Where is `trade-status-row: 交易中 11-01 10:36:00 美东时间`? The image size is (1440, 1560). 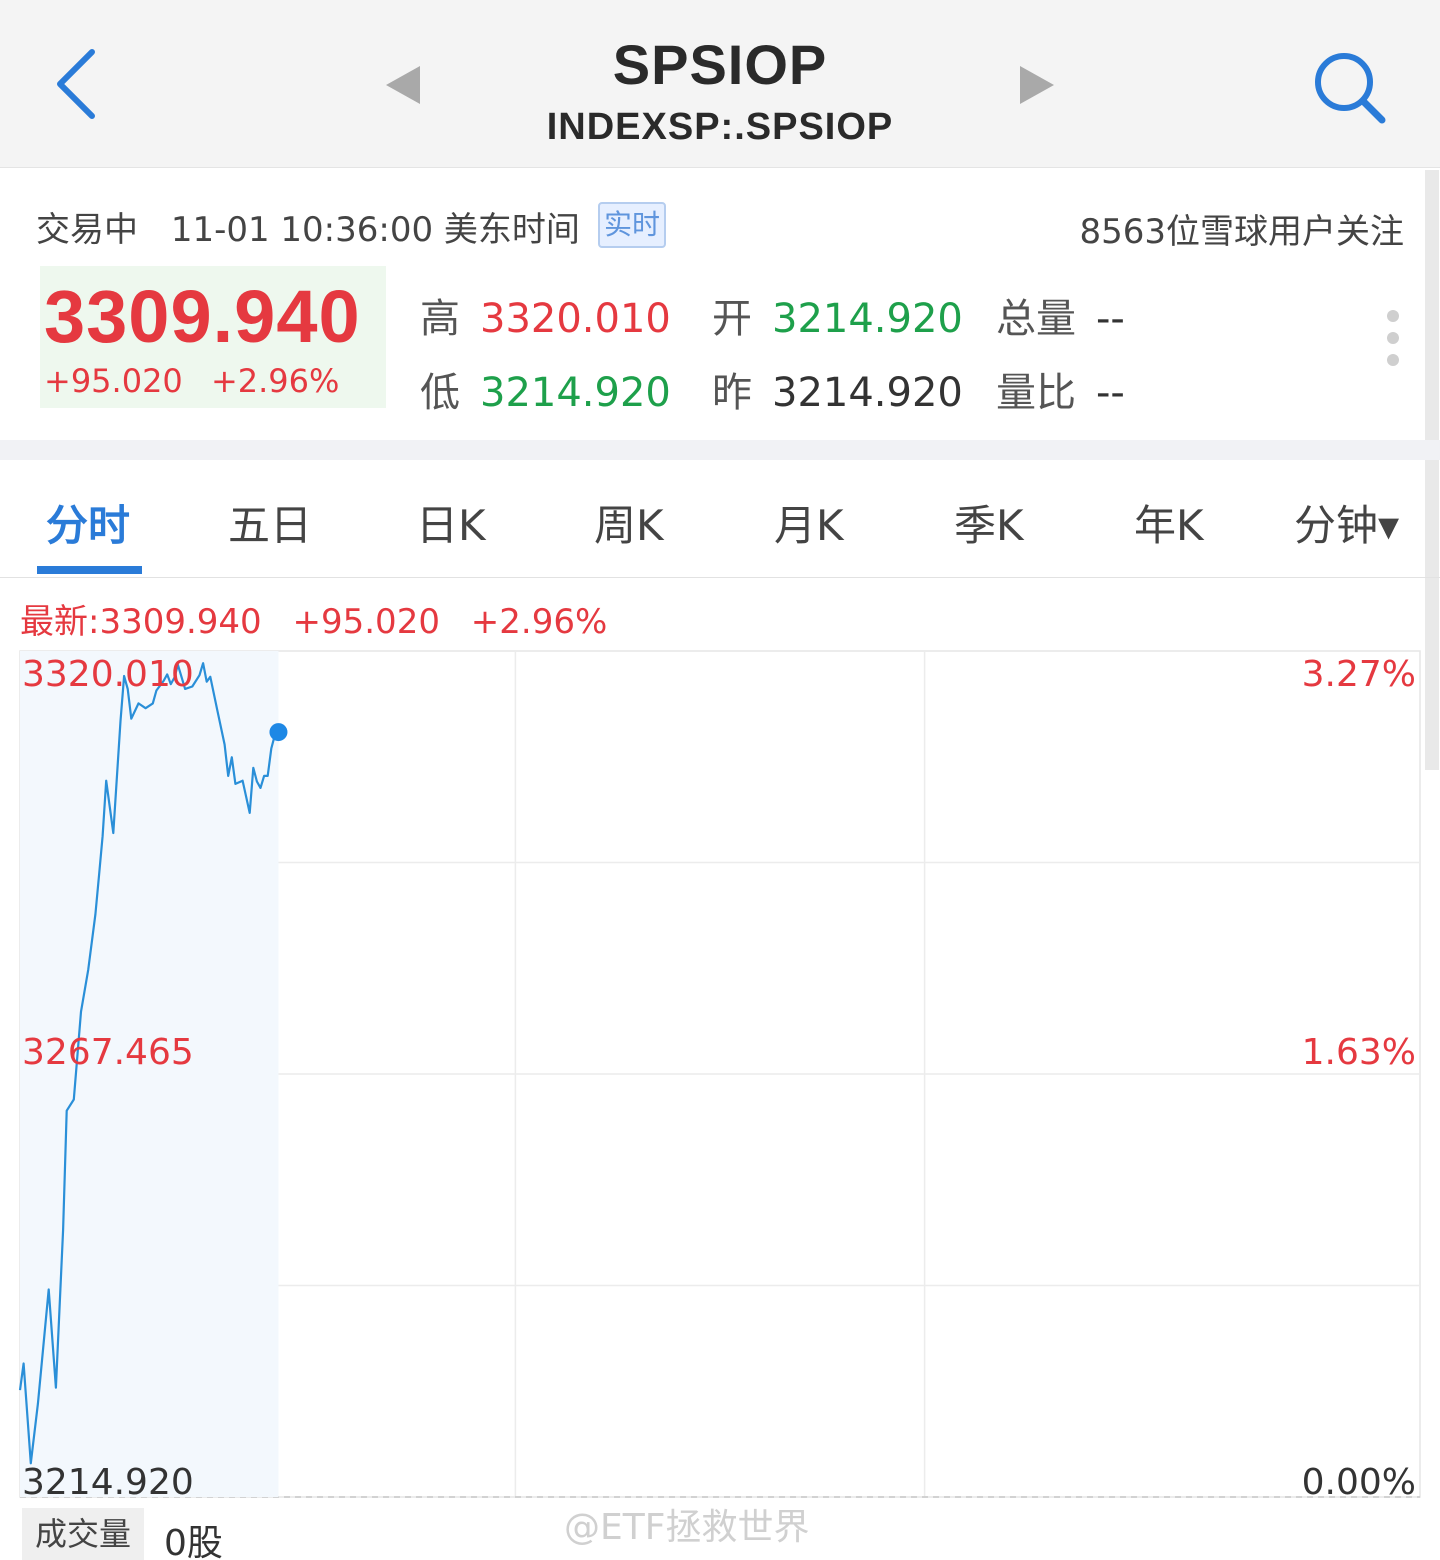 trade-status-row: 交易中 11-01 10:36:00 美东时间 is located at coordinates (319, 226).